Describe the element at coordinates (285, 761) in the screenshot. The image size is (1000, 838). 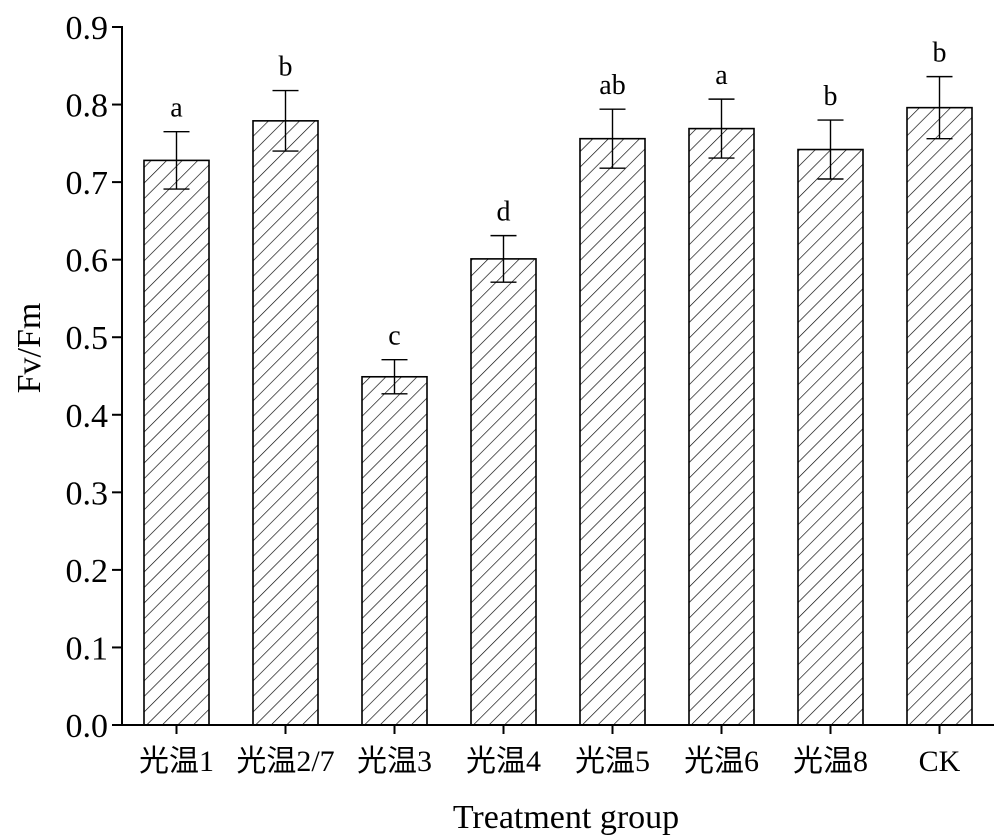
I see `x-tick-label: 光温2/7` at that location.